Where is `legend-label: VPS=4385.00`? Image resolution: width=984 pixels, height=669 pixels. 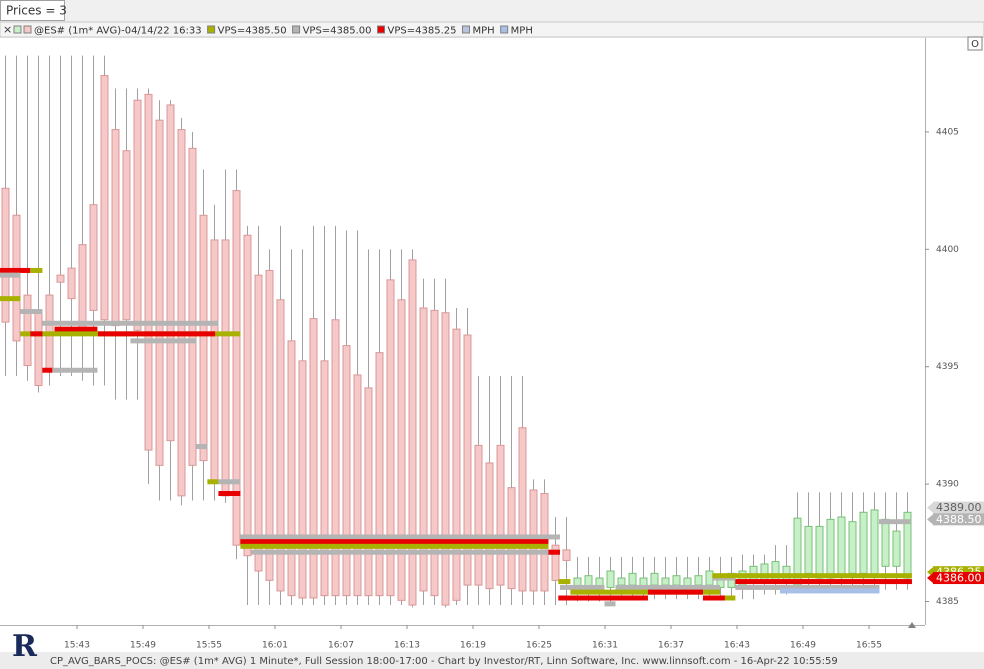 legend-label: VPS=4385.00 is located at coordinates (337, 31).